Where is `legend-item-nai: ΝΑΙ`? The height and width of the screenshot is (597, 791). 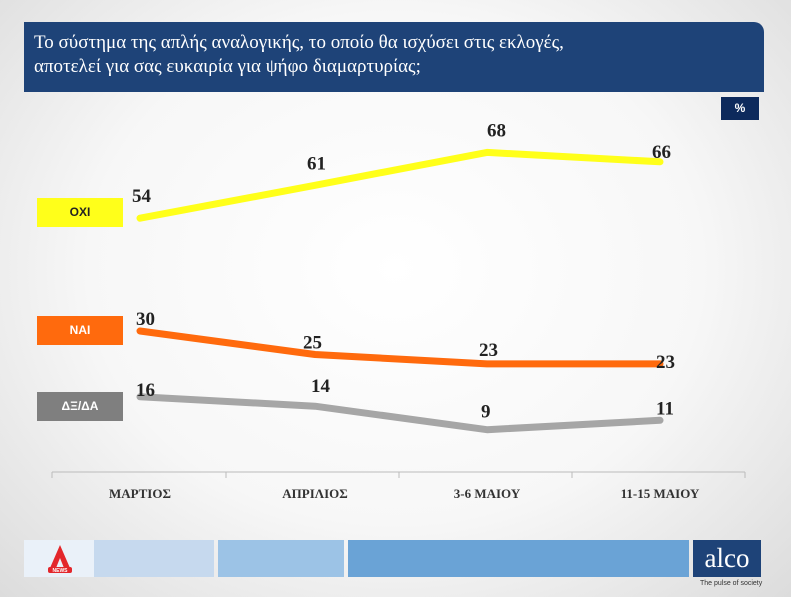 legend-item-nai: ΝΑΙ is located at coordinates (80, 330).